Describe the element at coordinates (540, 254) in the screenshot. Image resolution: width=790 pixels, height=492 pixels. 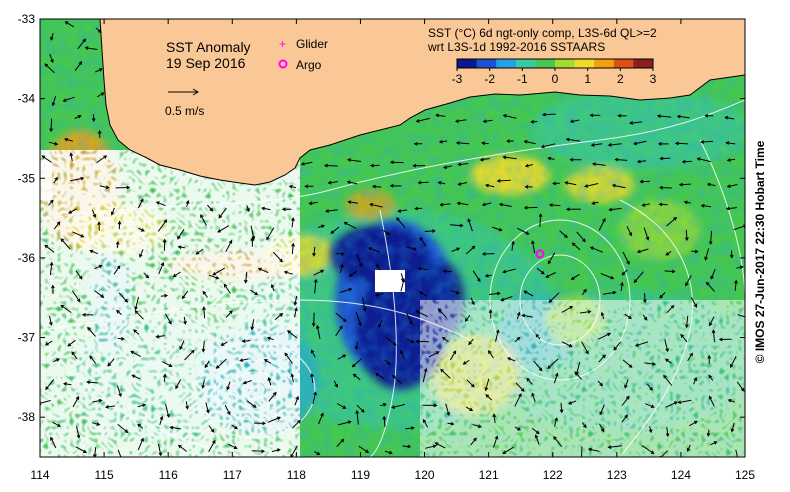
I see `argo-float-marker` at that location.